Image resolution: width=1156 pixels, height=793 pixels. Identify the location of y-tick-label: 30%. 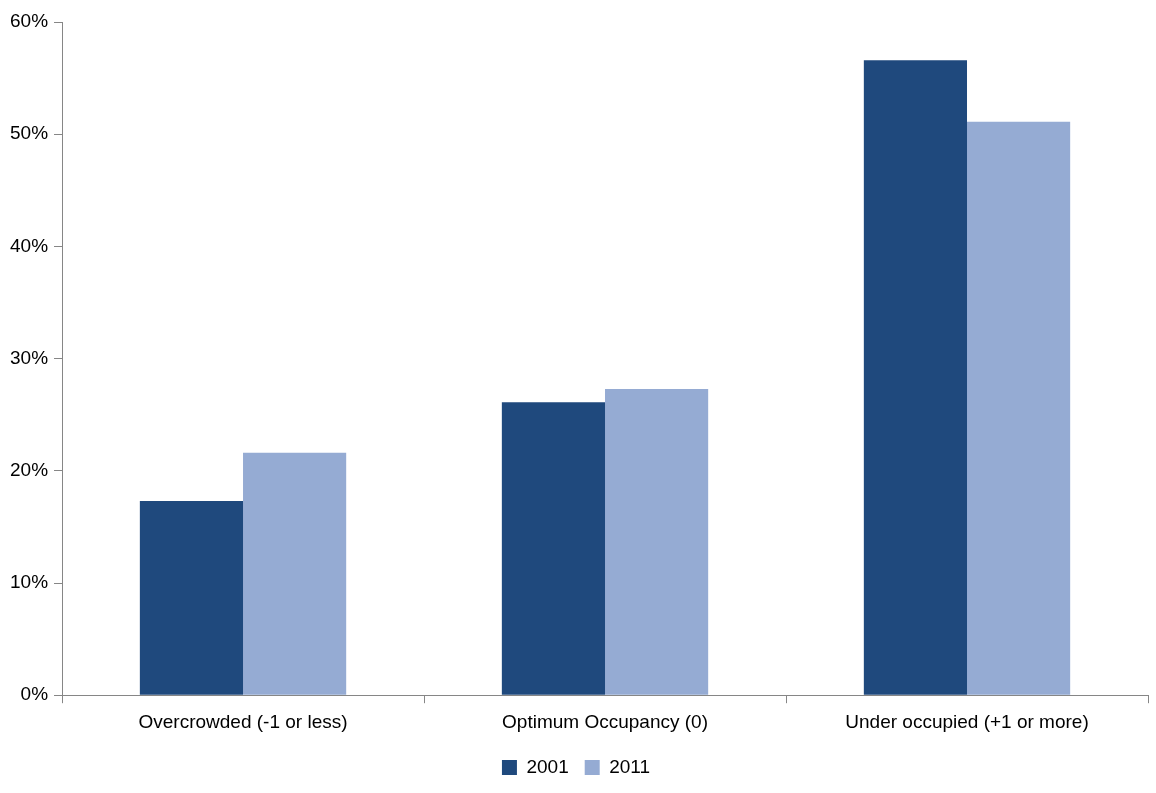
(29, 357).